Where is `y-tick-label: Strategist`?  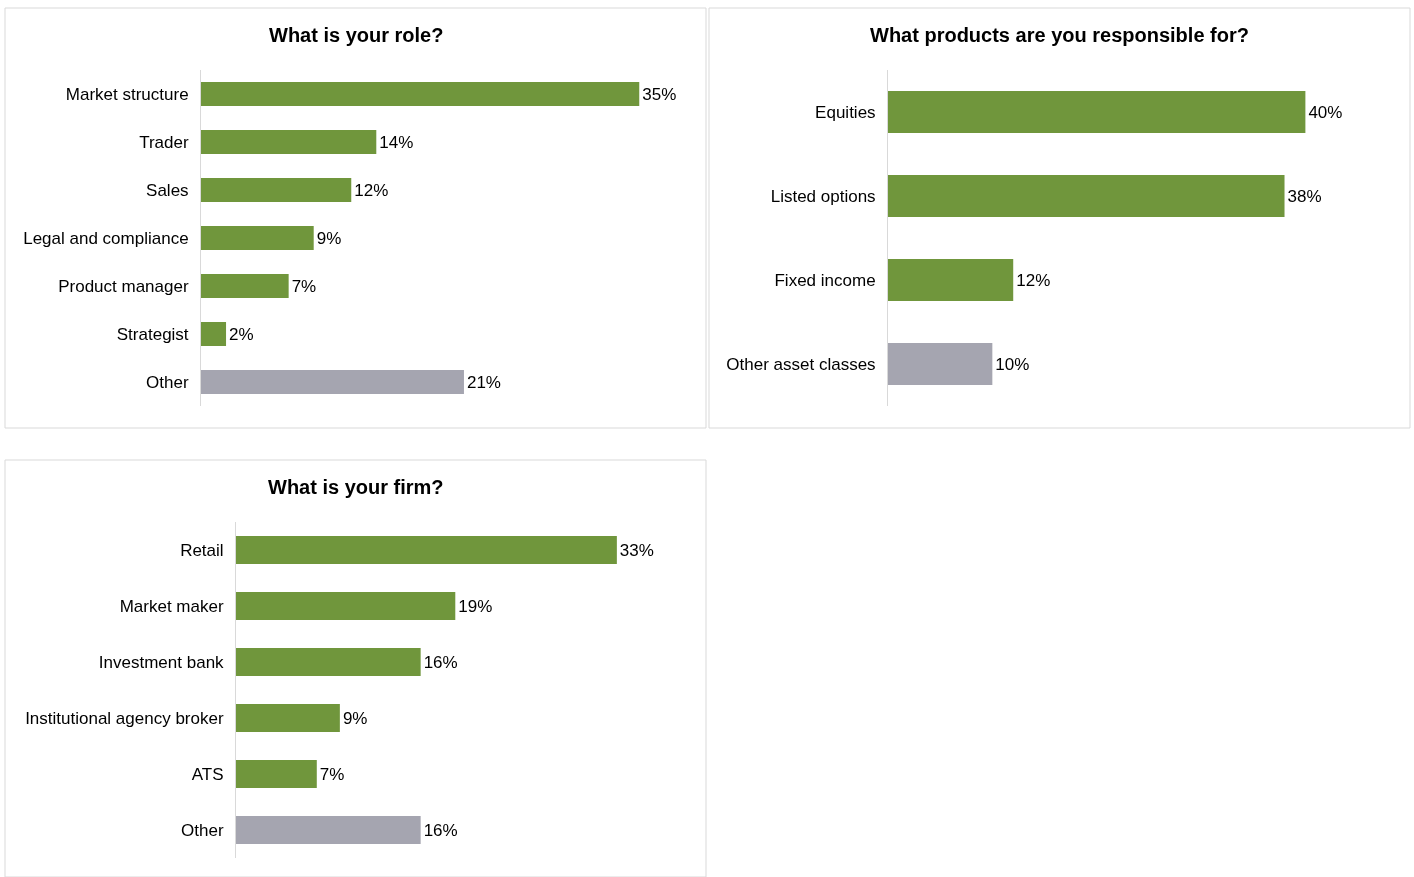
y-tick-label: Strategist is located at coordinates (152, 334).